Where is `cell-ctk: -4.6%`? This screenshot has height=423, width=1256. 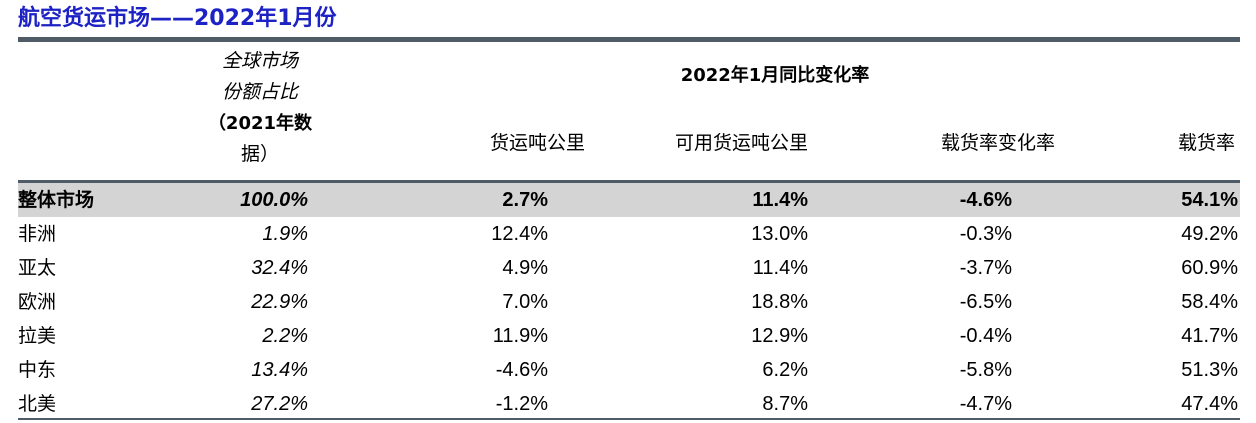
cell-ctk: -4.6% is located at coordinates (521, 370).